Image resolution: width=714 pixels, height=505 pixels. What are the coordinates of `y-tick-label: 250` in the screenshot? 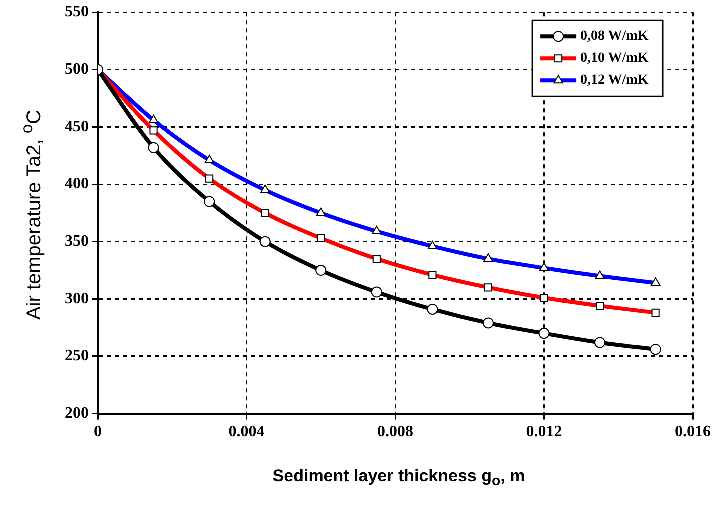 It's located at (77, 356).